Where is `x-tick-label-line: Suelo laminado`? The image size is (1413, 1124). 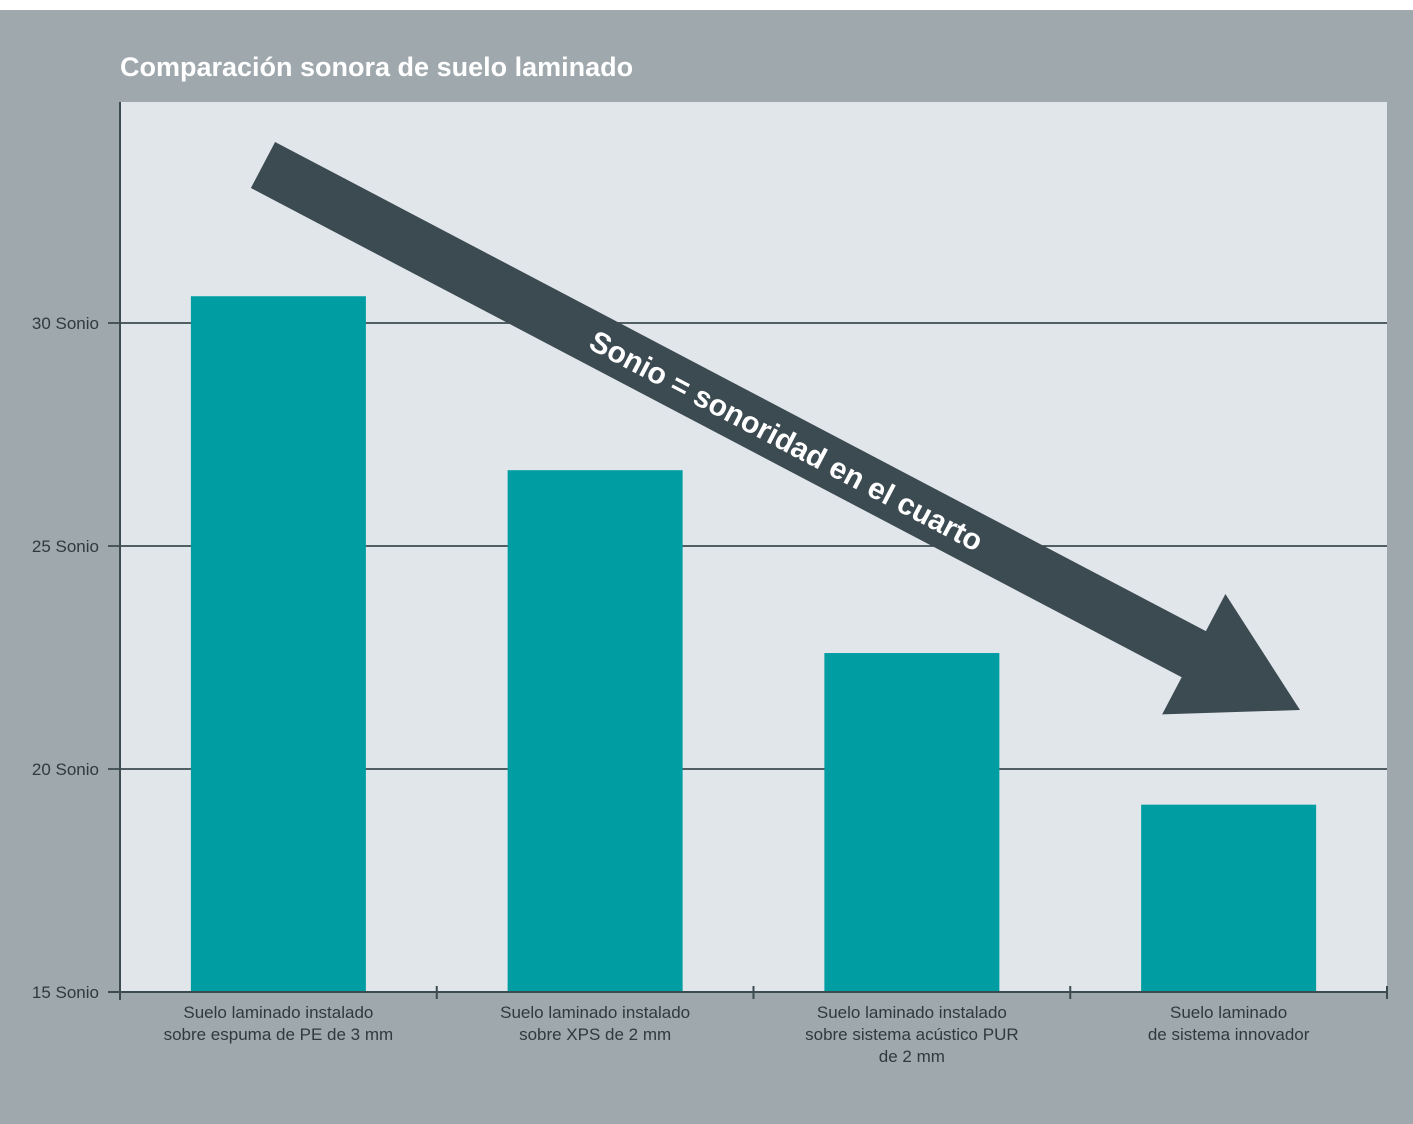 x-tick-label-line: Suelo laminado is located at coordinates (1228, 1012).